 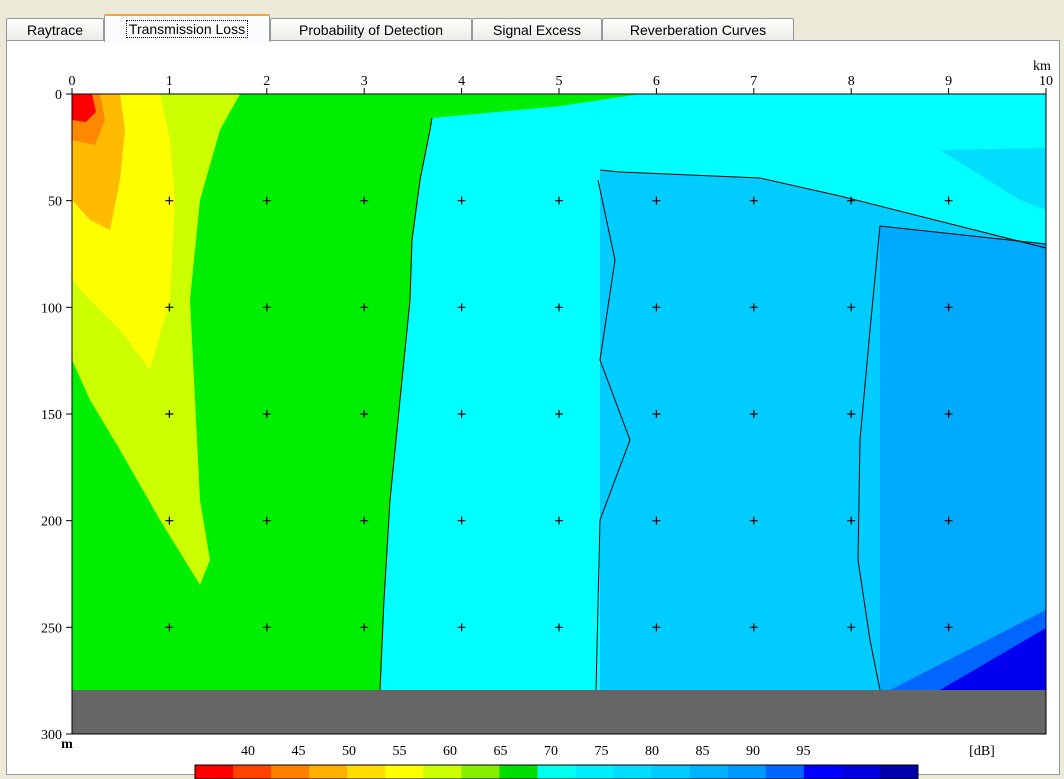 What do you see at coordinates (652, 751) in the screenshot?
I see `colorbar-label: 80` at bounding box center [652, 751].